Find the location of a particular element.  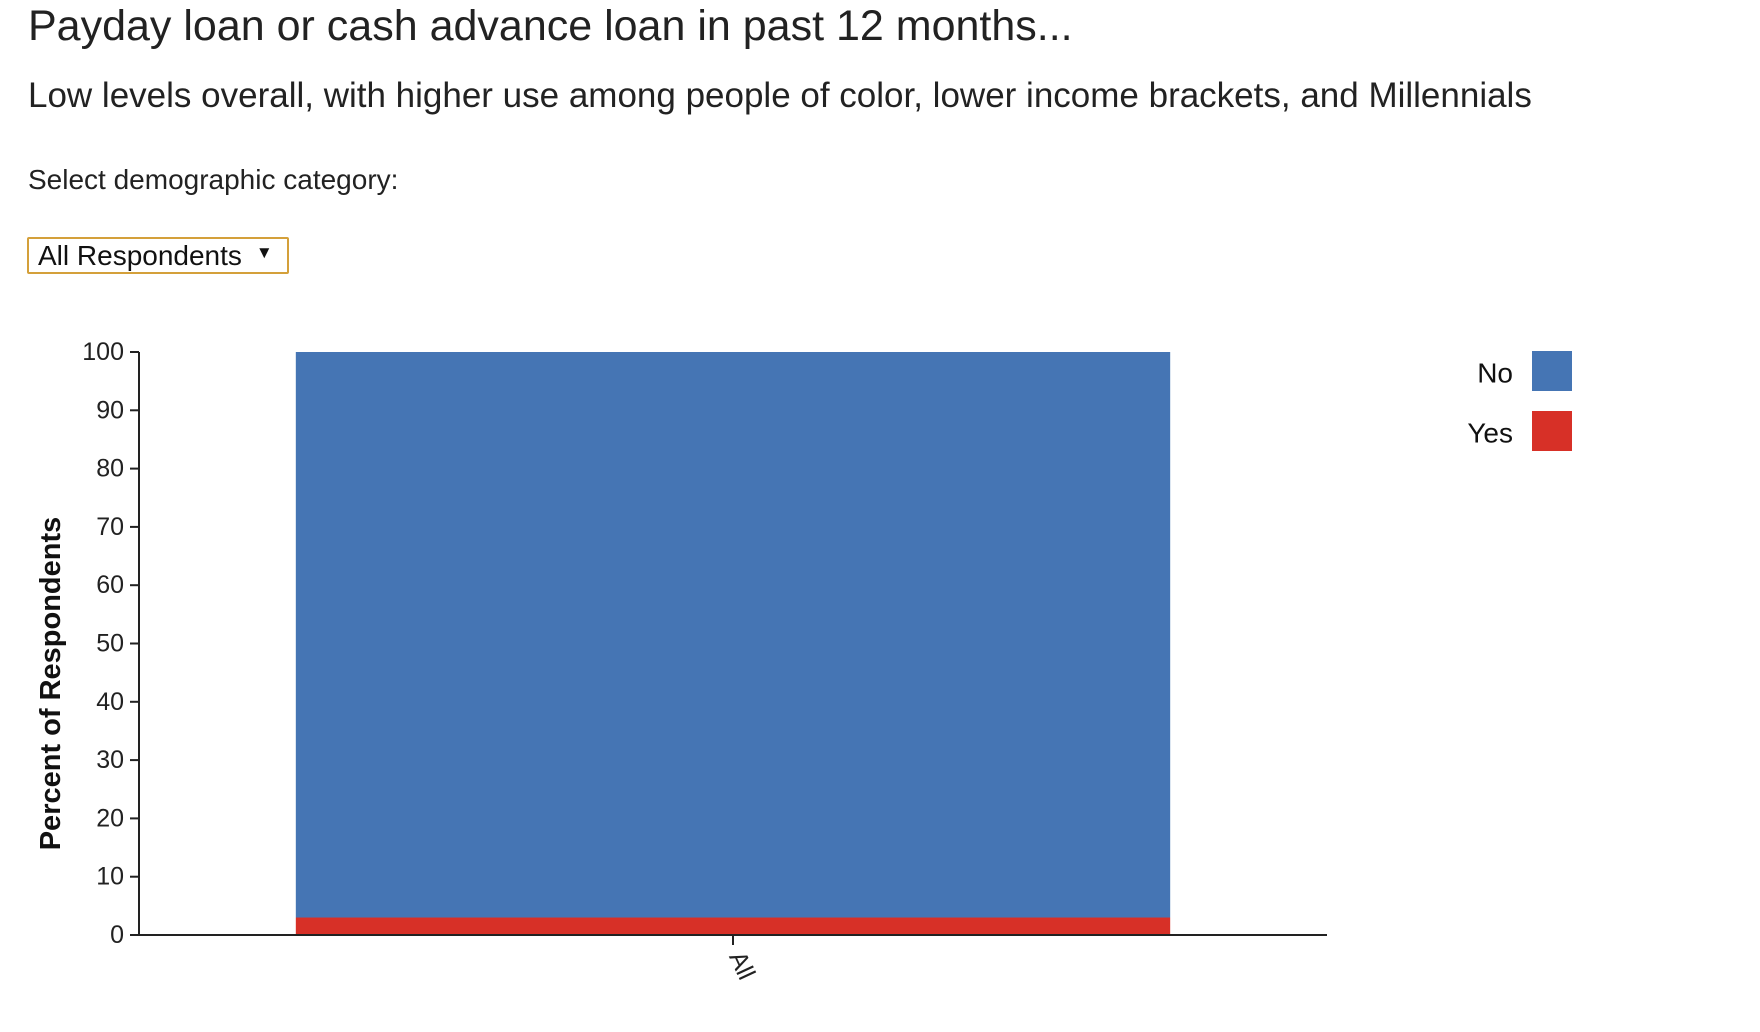

caret-down-icon: ▼ is located at coordinates (264, 252).